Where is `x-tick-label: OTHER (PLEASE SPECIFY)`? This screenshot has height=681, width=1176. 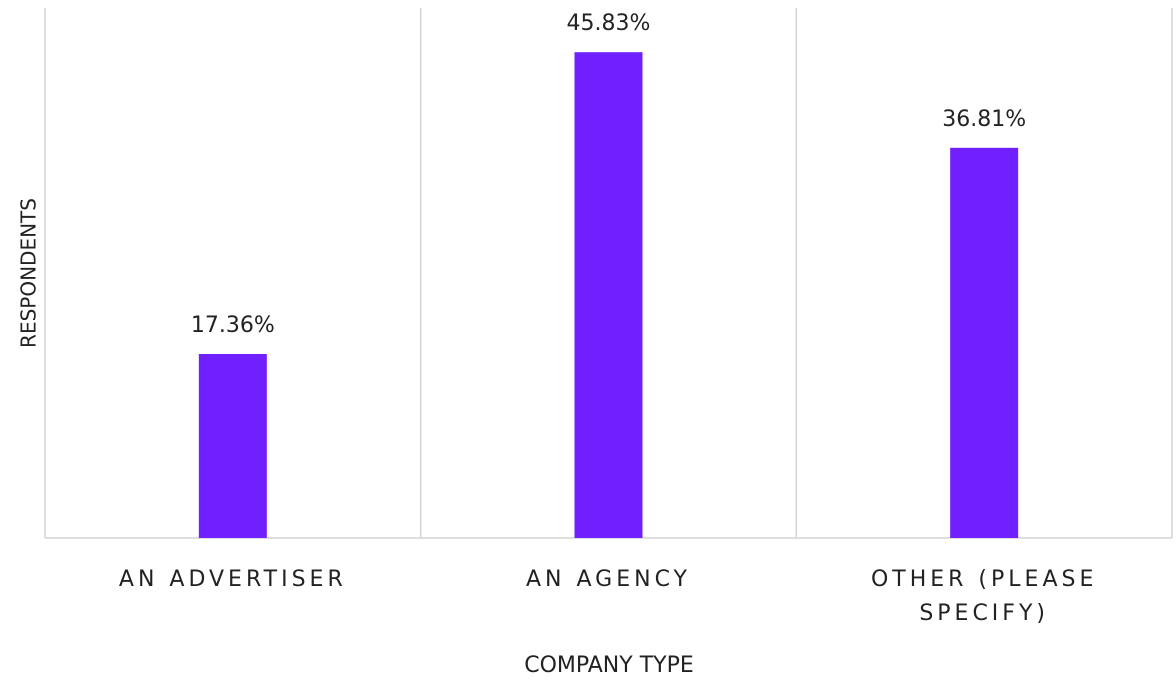 x-tick-label: OTHER (PLEASE SPECIFY) is located at coordinates (984, 596).